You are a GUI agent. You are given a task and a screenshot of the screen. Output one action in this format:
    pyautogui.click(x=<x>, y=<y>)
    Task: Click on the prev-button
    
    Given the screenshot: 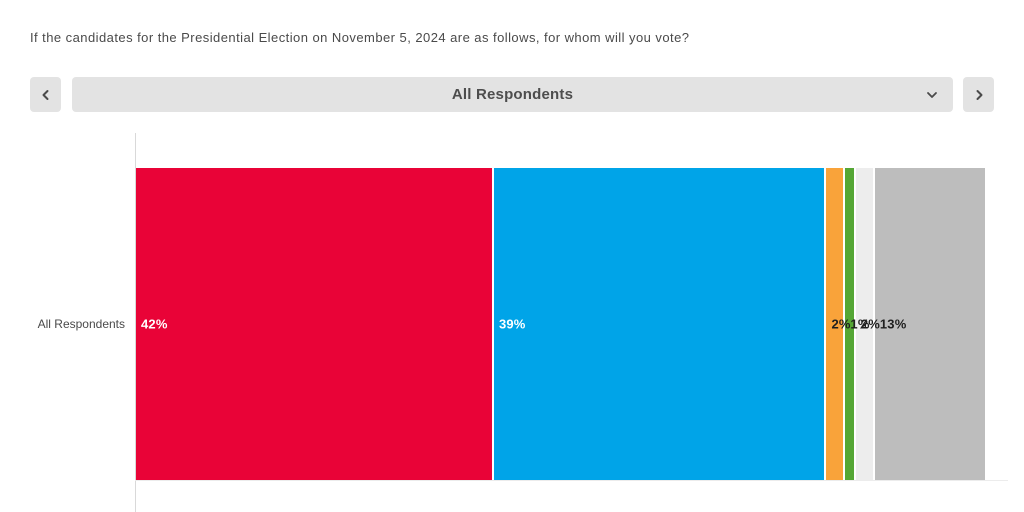 What is the action you would take?
    pyautogui.click(x=45, y=94)
    